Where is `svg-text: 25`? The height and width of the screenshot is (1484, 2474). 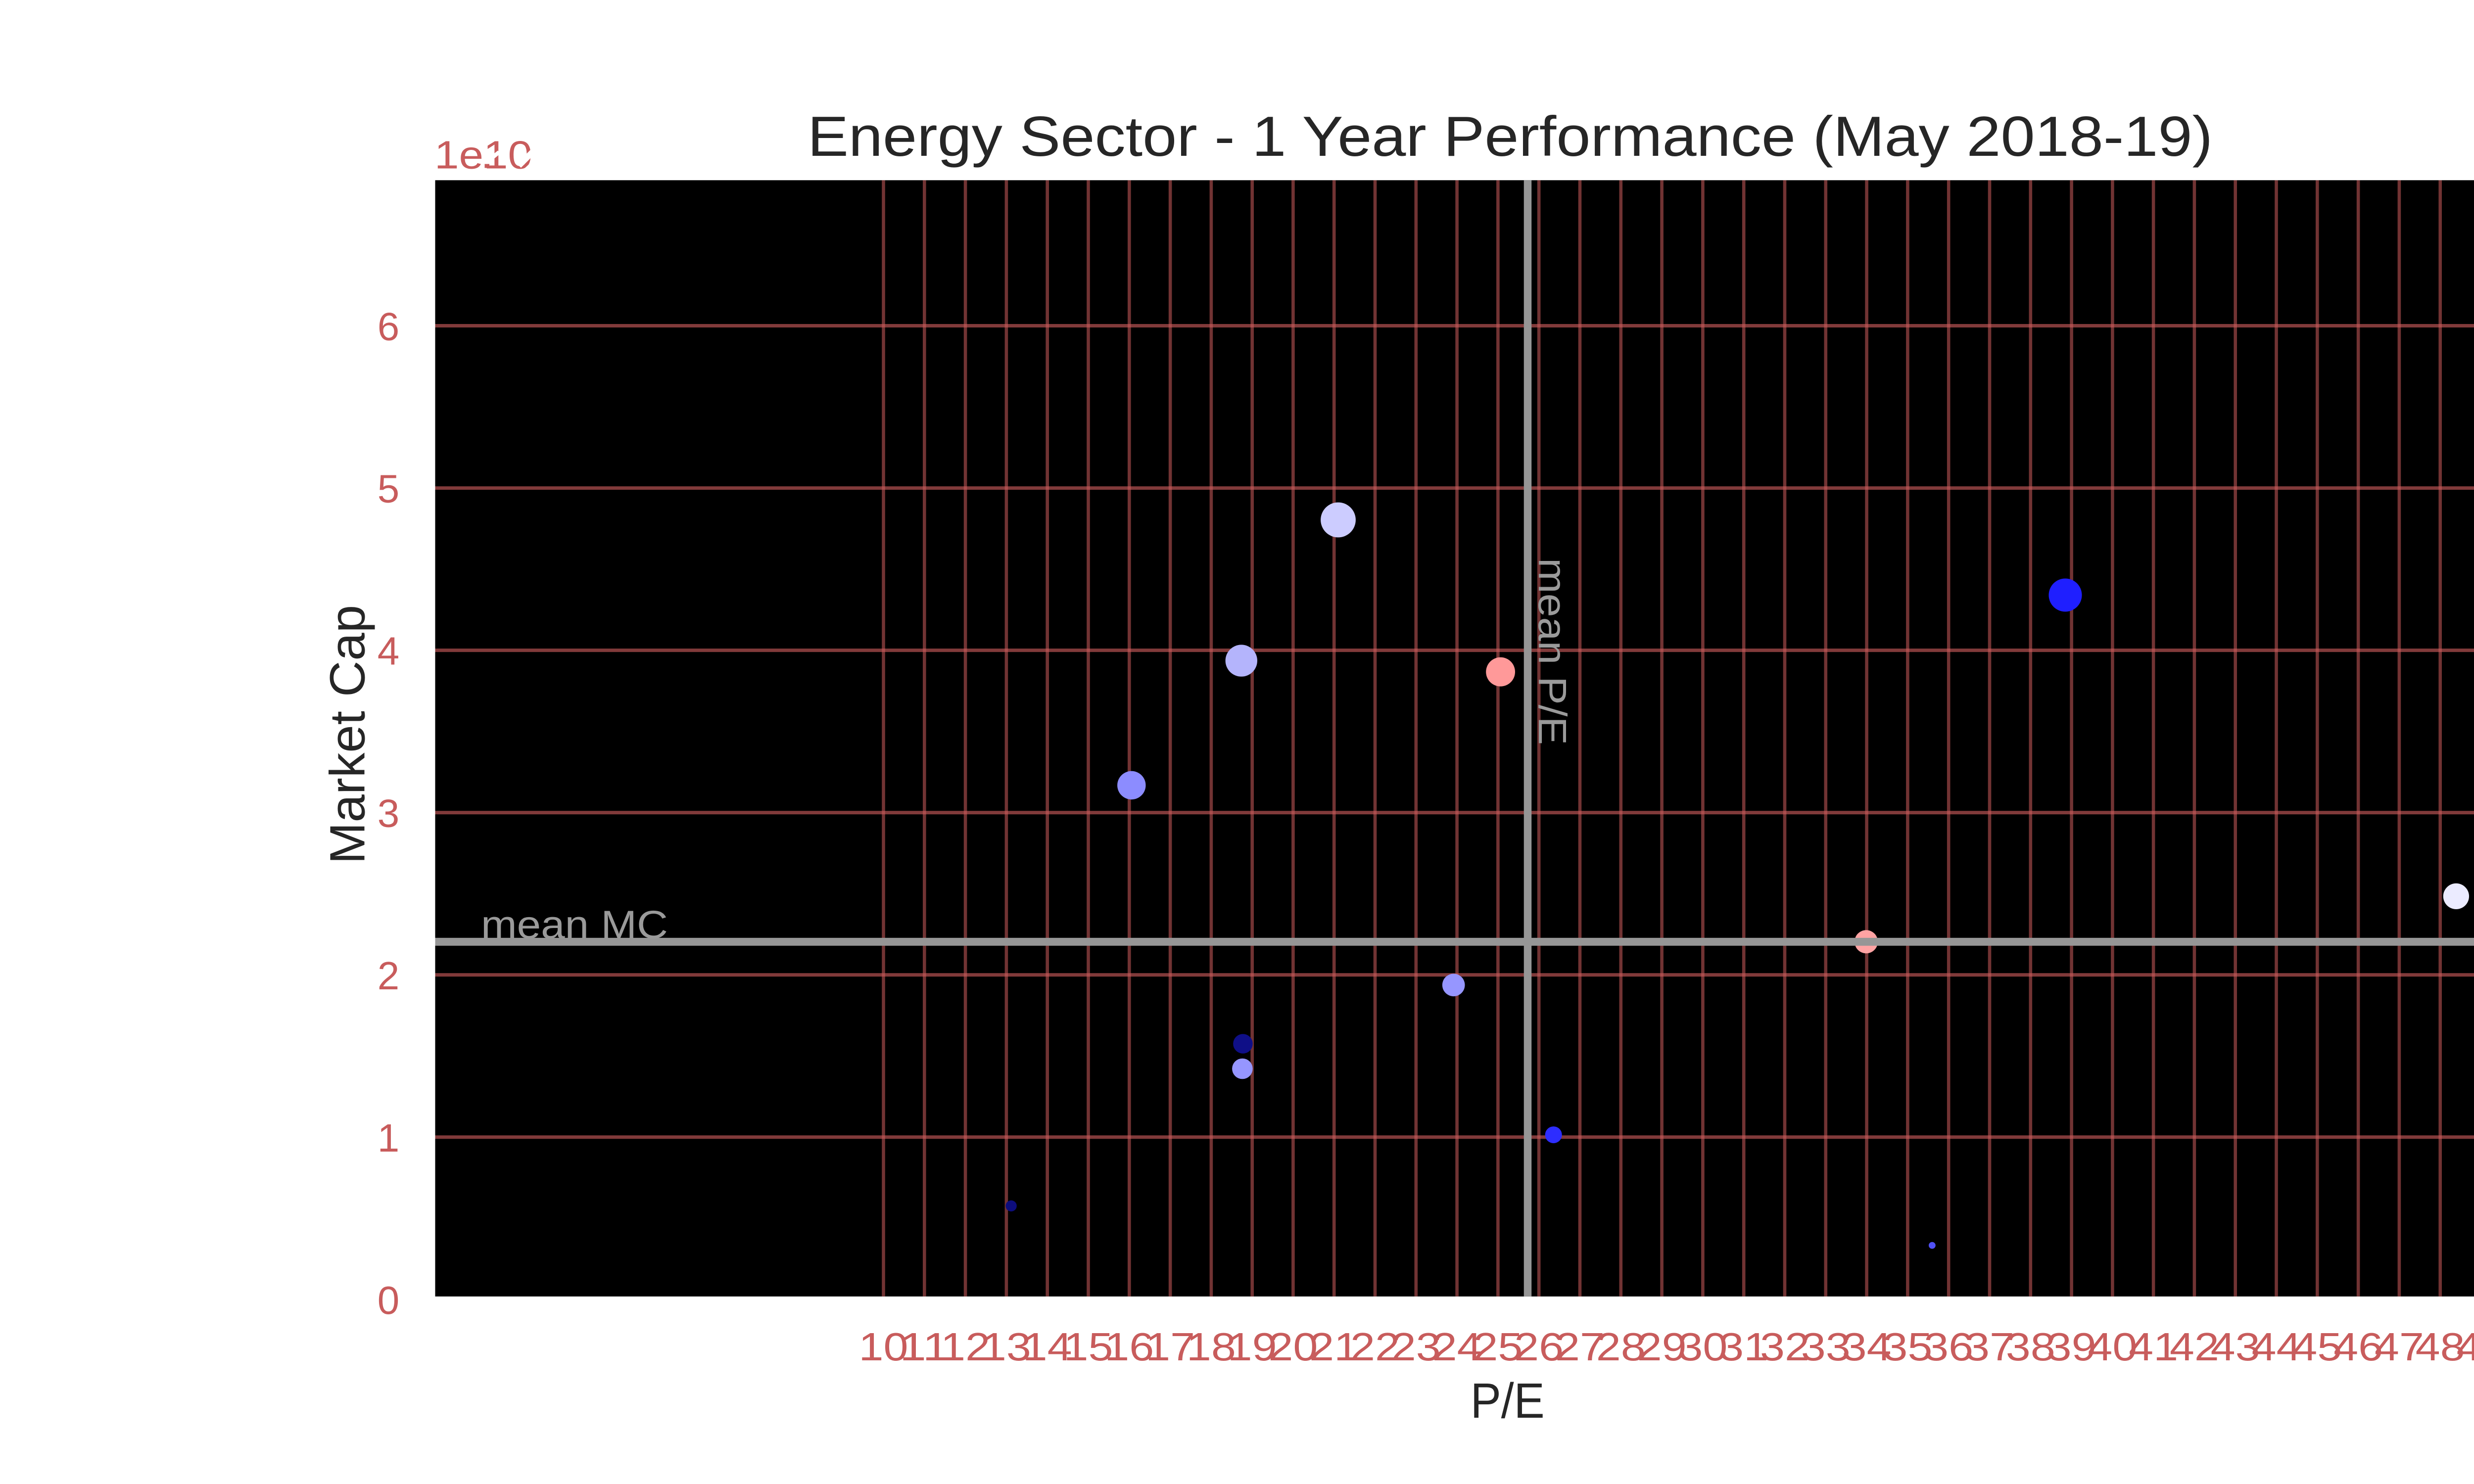
svg-text: 25 is located at coordinates (1497, 1347).